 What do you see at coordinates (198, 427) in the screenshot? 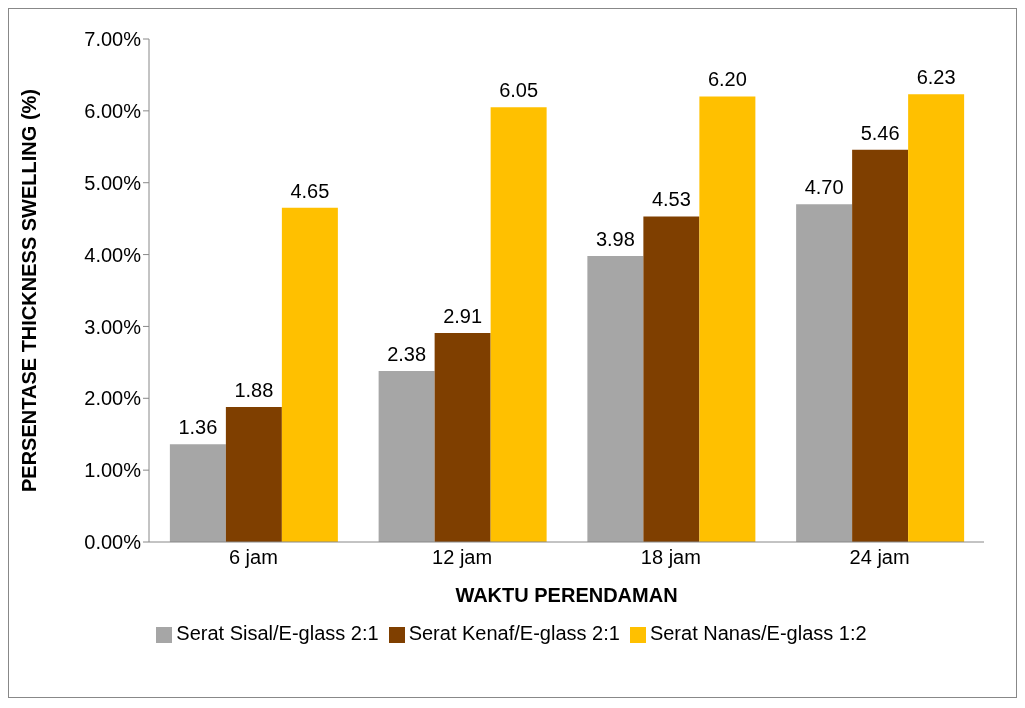
I see `data-label: 1.36` at bounding box center [198, 427].